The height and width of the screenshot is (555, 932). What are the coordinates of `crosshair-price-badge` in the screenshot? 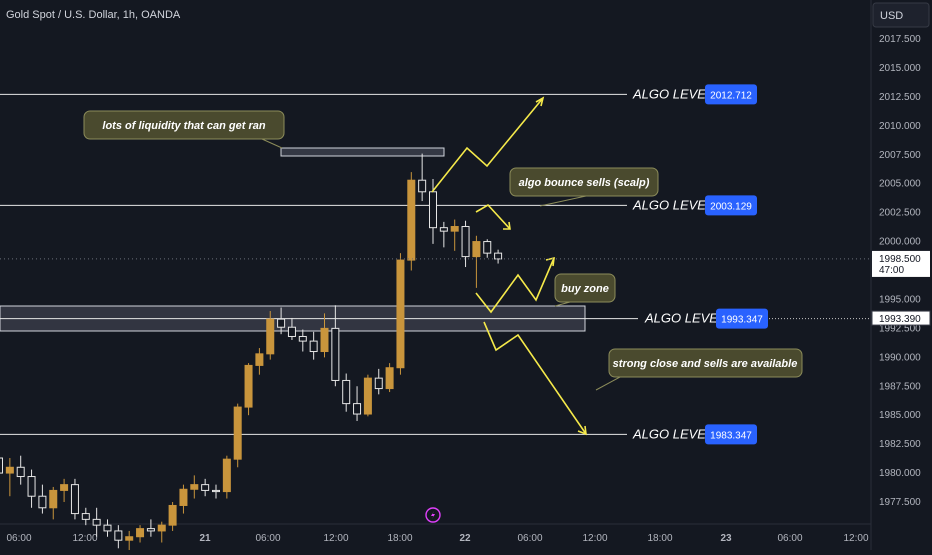 It's located at (901, 318).